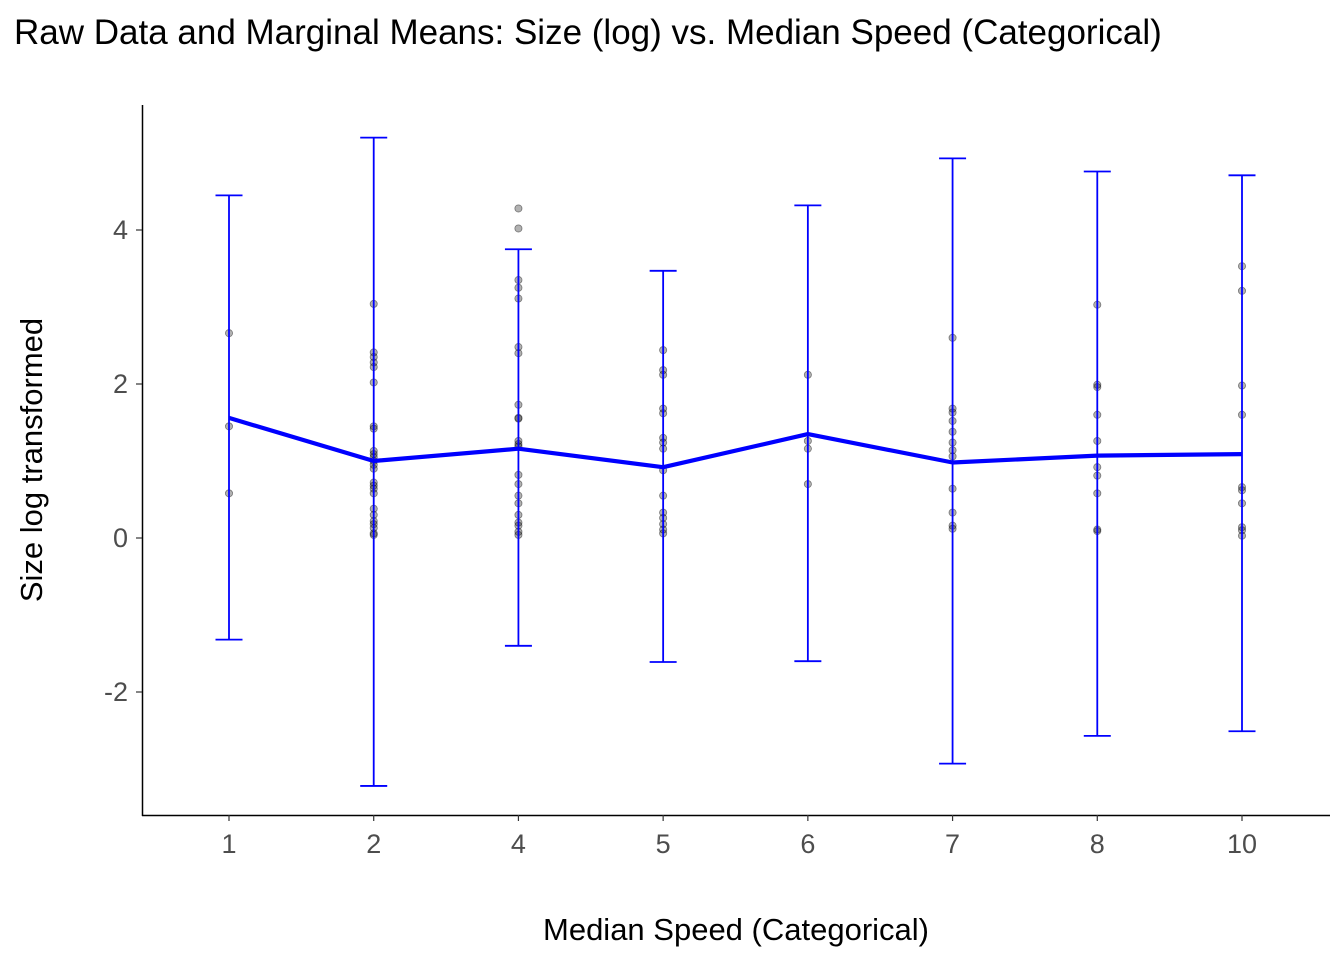 This screenshot has width=1344, height=960. I want to click on y-tick-label-4: 4, so click(120, 230).